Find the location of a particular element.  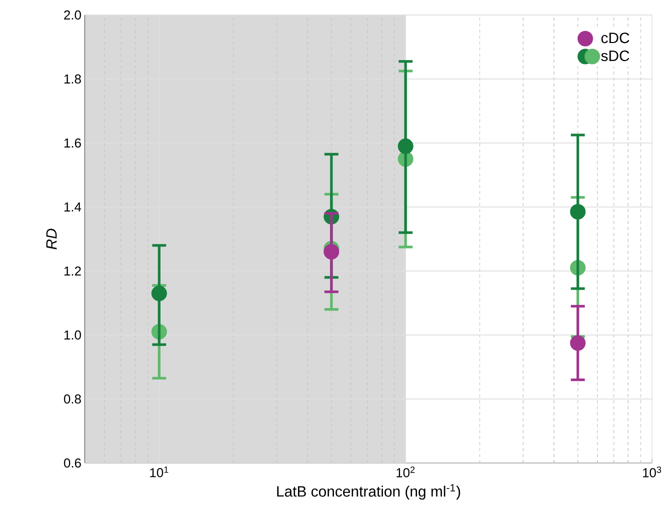

legend-label: cDC is located at coordinates (615, 38).